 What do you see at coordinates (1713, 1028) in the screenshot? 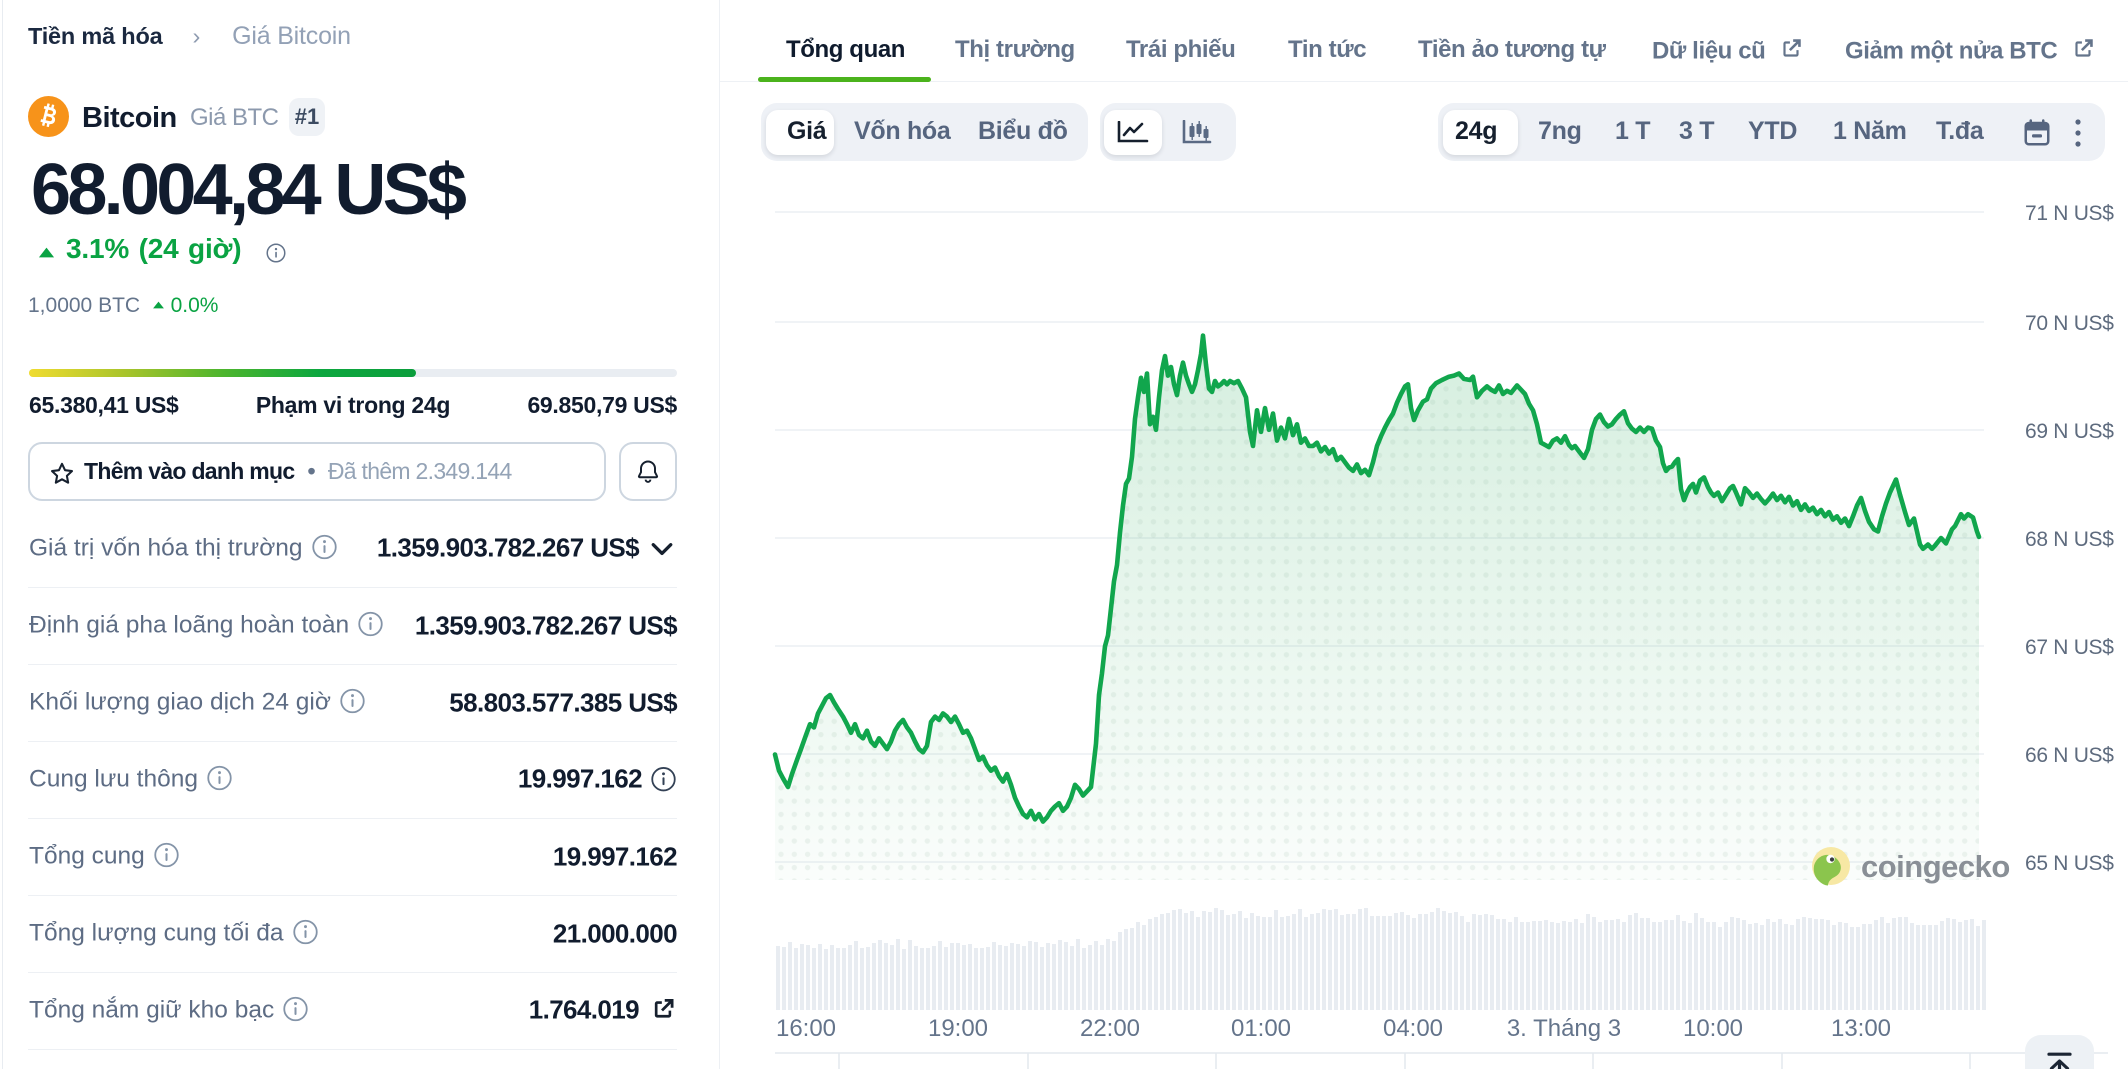
I see `svg-text: 10:00` at bounding box center [1713, 1028].